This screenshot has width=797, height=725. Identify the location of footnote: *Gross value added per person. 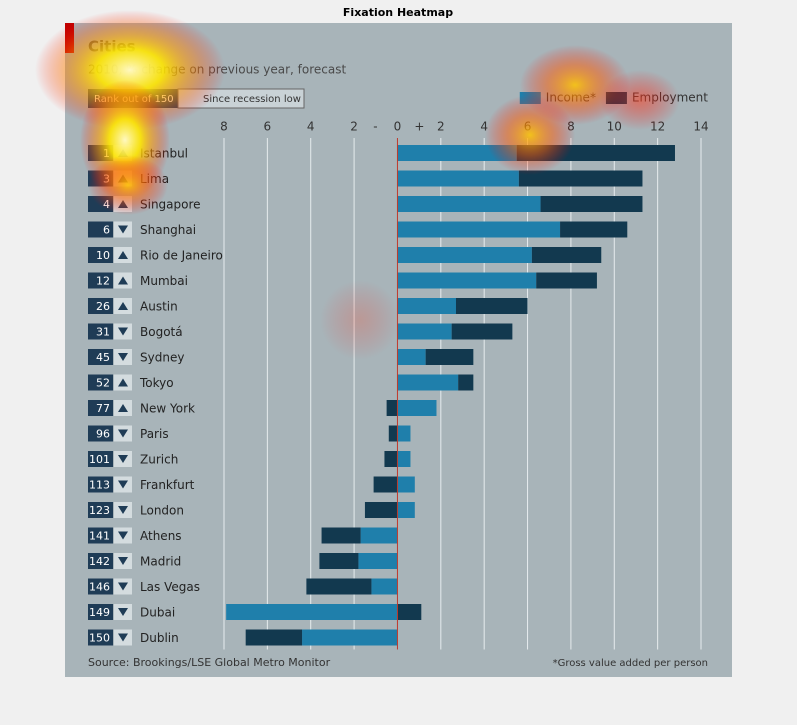
(630, 663).